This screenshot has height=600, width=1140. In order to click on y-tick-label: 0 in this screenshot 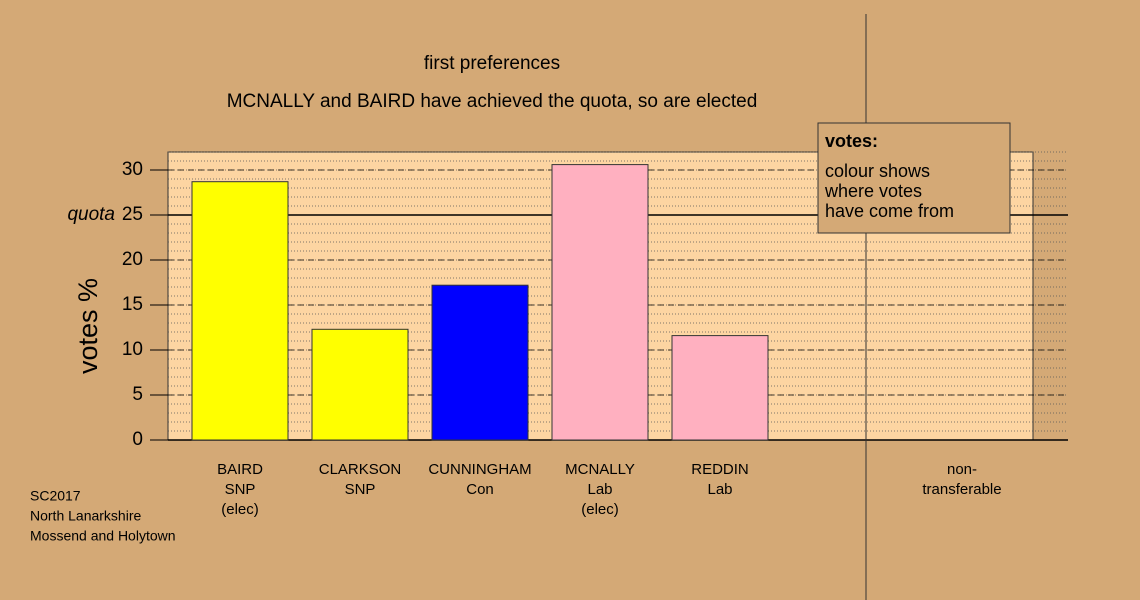, I will do `click(137, 439)`.